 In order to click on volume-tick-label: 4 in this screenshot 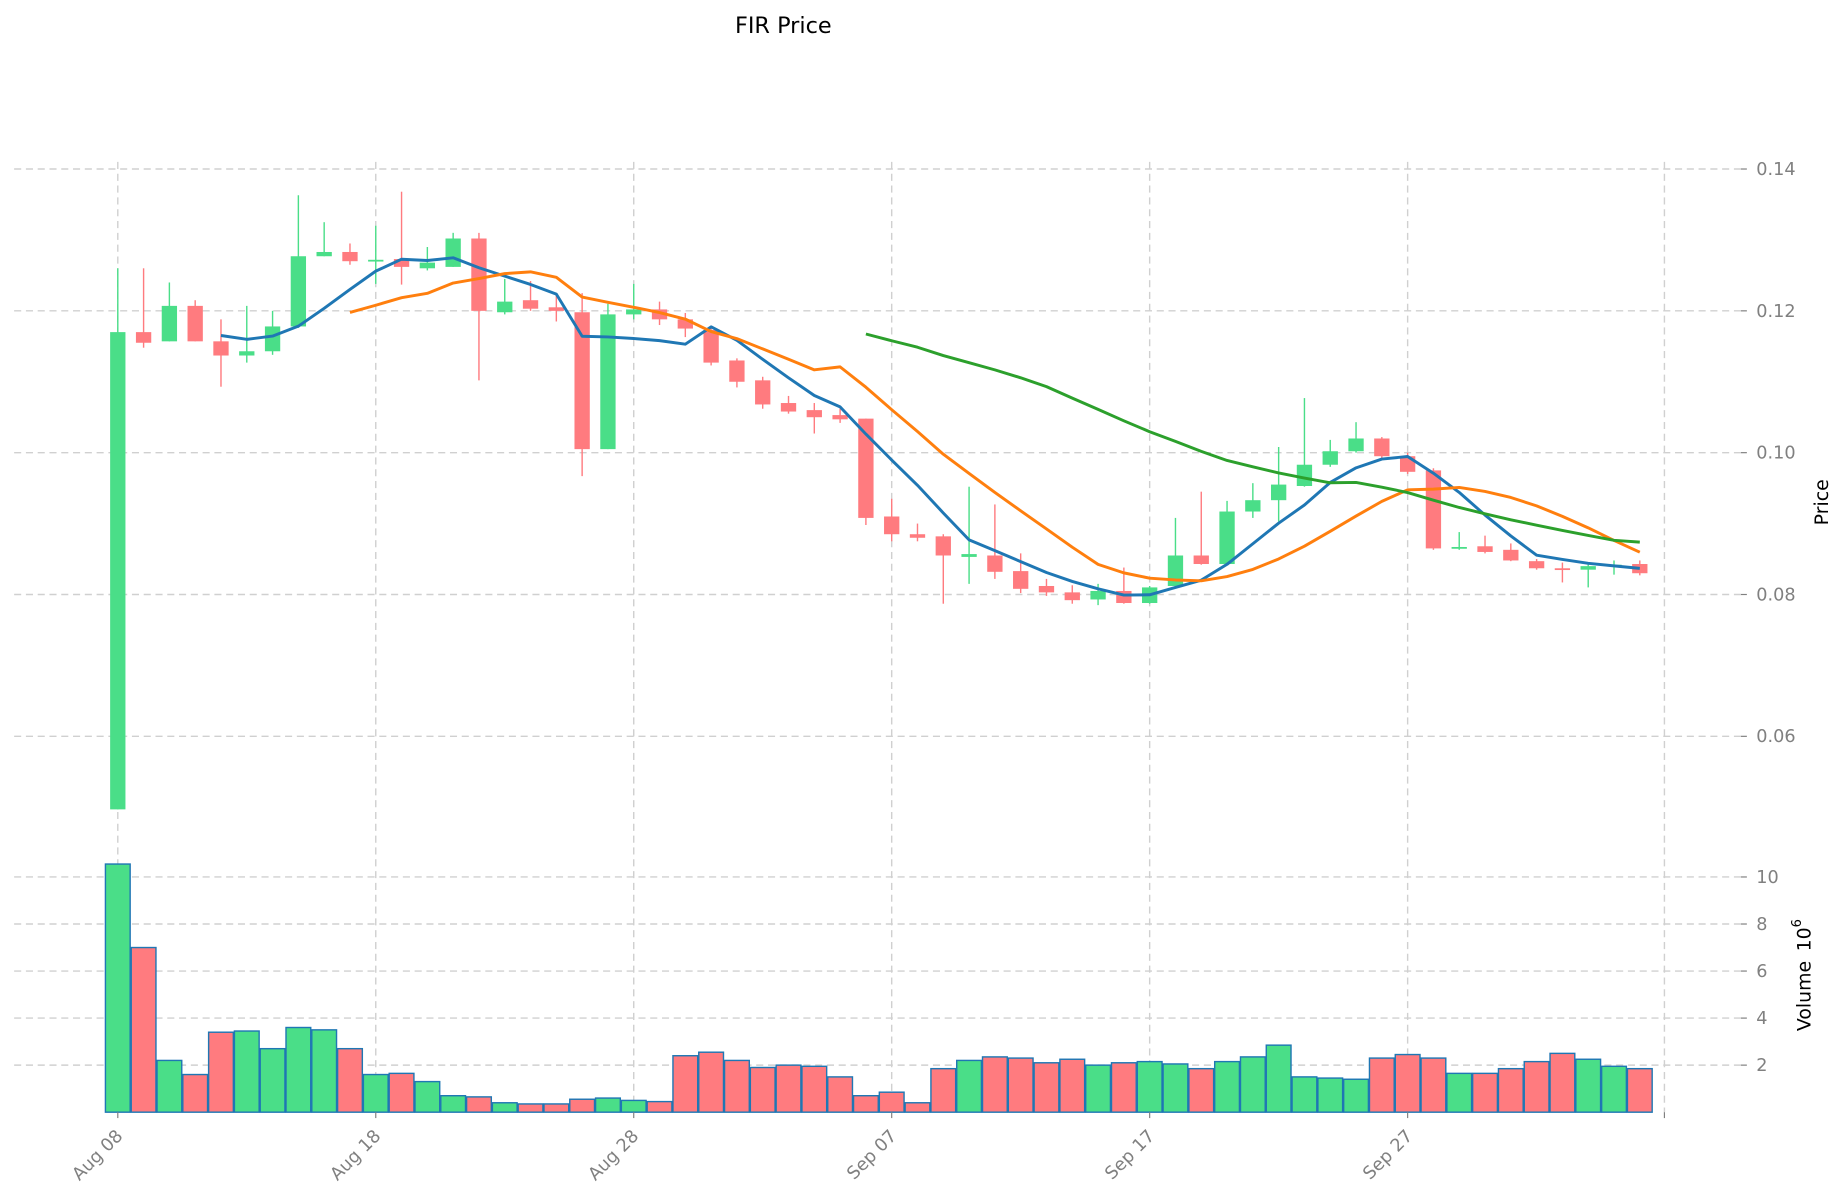, I will do `click(1761, 1019)`.